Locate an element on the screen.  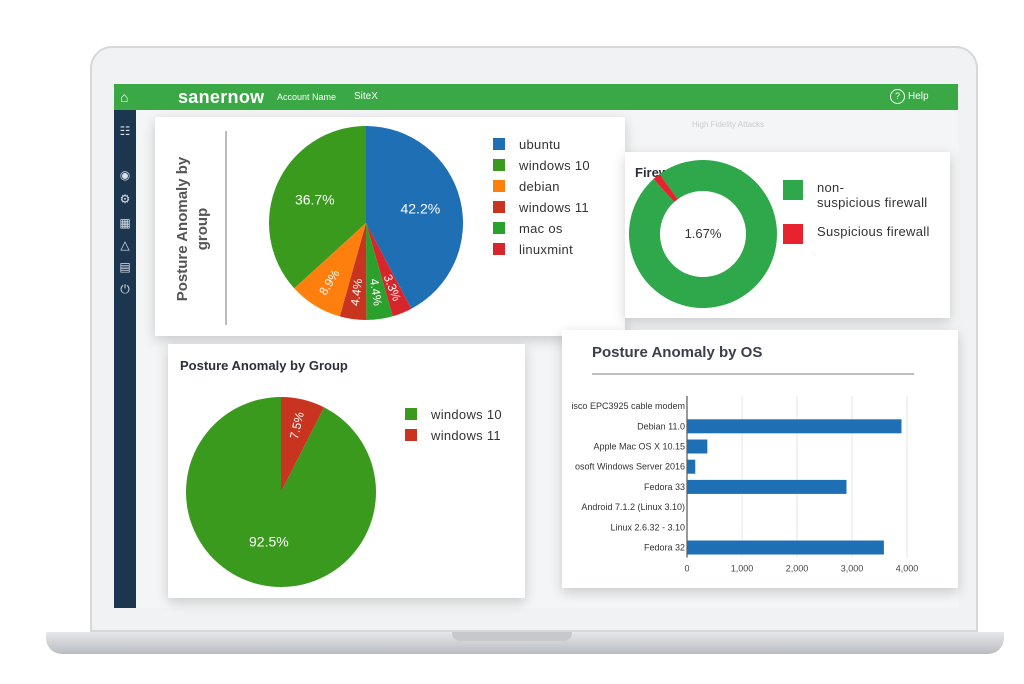
gear-icon: ⚙ is located at coordinates (125, 199).